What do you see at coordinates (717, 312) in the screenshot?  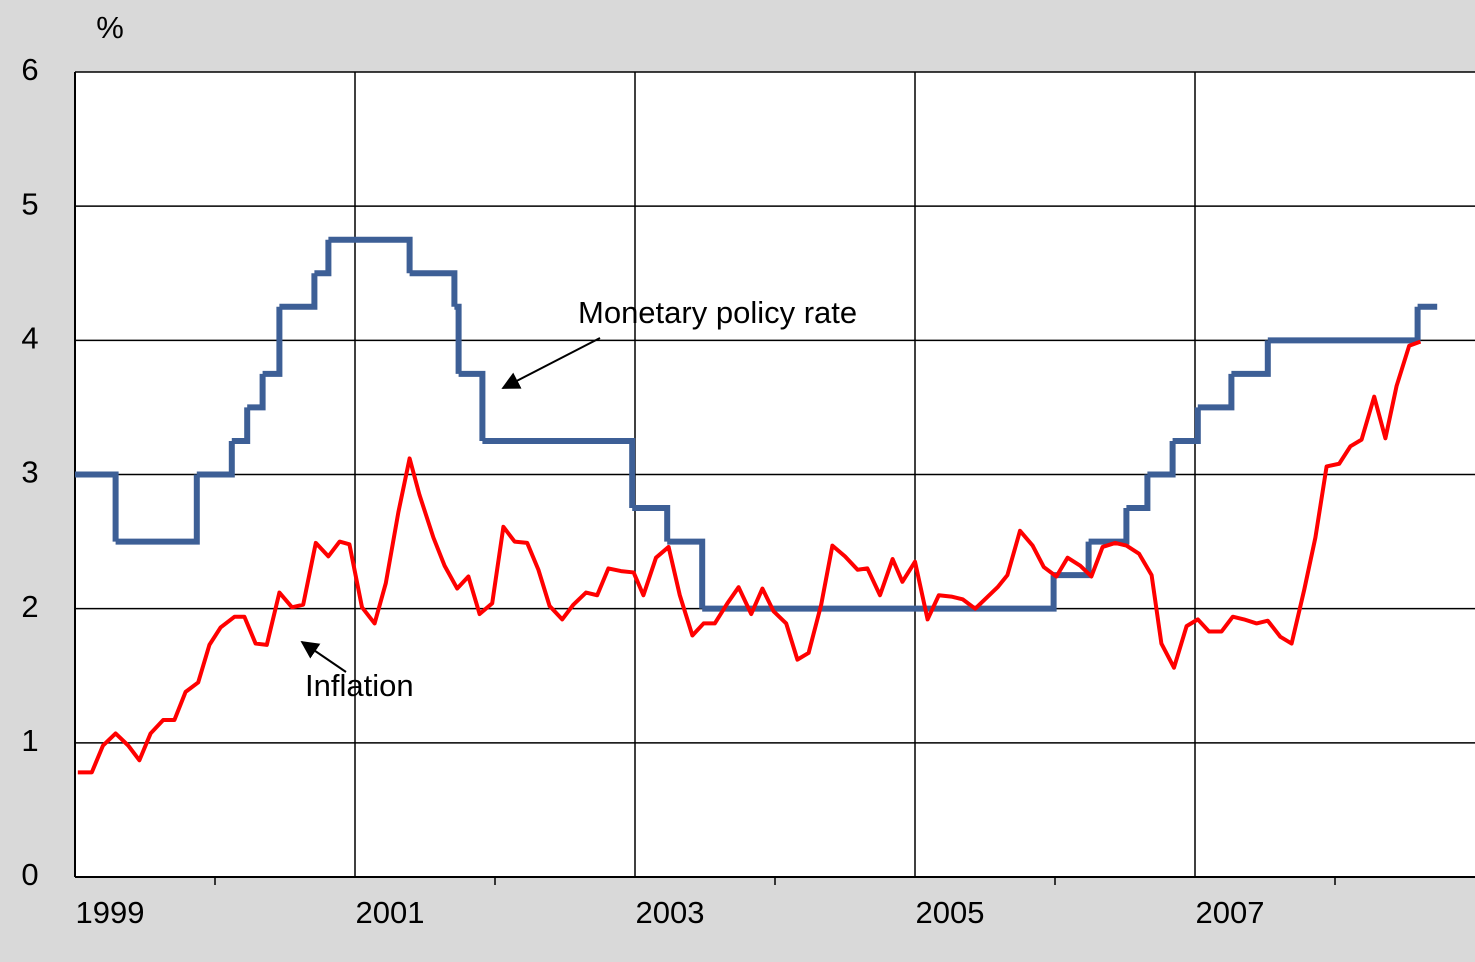 I see `series-annotation: Monetary policy rate` at bounding box center [717, 312].